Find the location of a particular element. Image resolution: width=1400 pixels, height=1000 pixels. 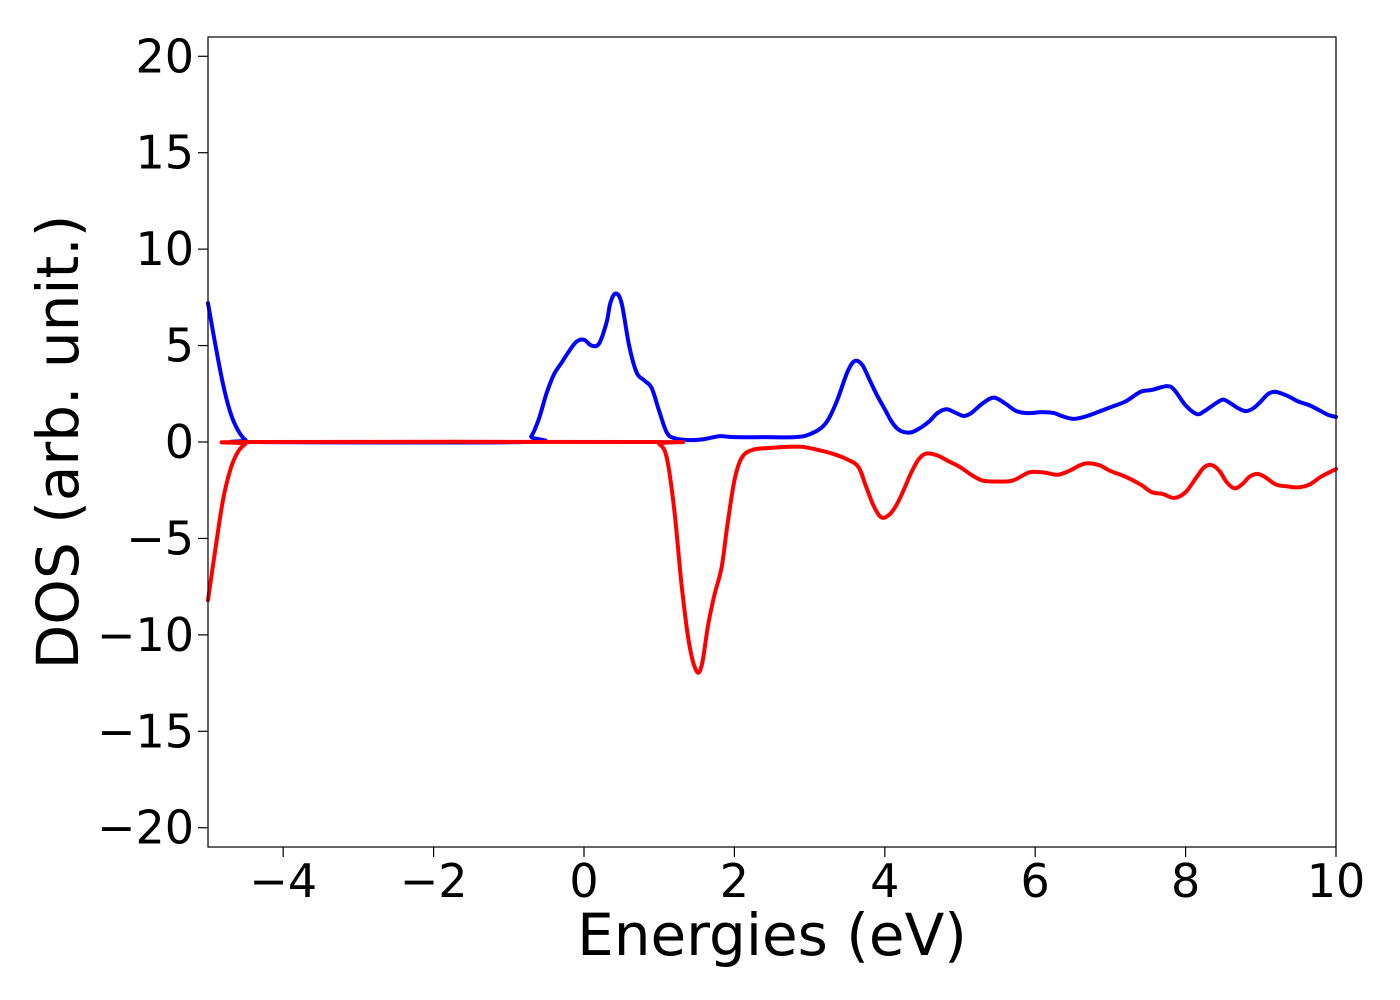

y-tick-label: −15 is located at coordinates (145, 731).